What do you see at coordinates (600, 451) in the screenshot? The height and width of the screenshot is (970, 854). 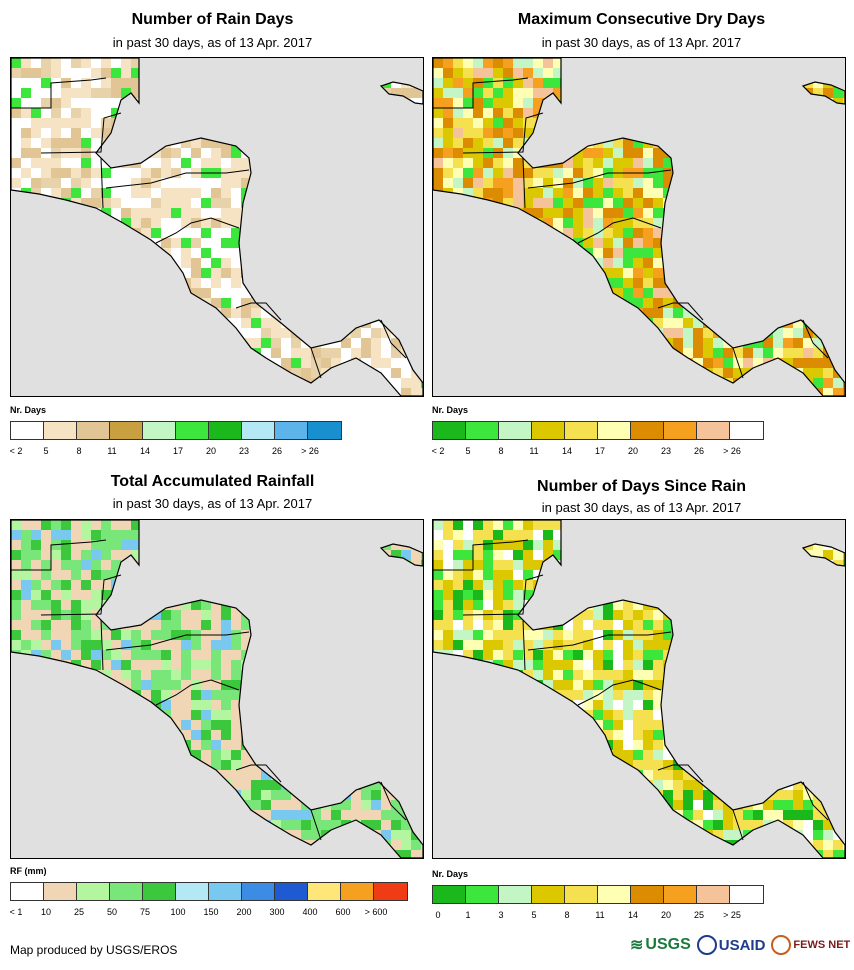 I see `legend-label: 17` at bounding box center [600, 451].